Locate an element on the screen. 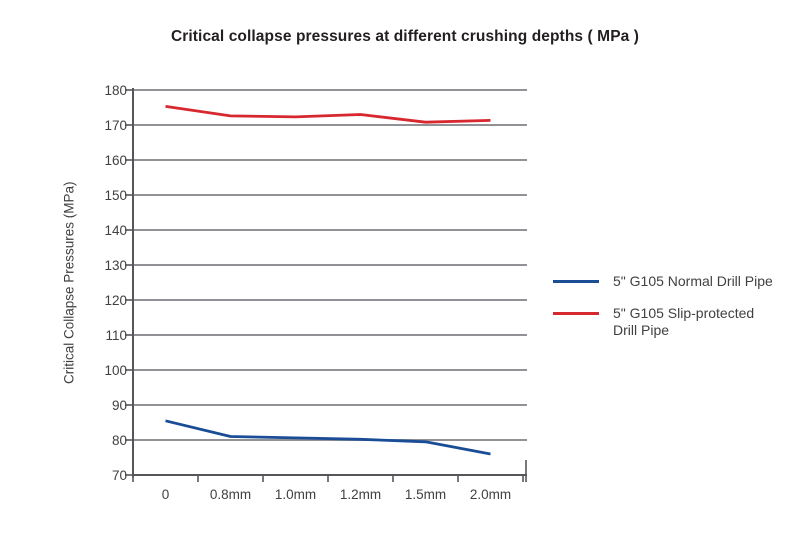 This screenshot has width=810, height=542. y-tick-label-120: 120 is located at coordinates (115, 300).